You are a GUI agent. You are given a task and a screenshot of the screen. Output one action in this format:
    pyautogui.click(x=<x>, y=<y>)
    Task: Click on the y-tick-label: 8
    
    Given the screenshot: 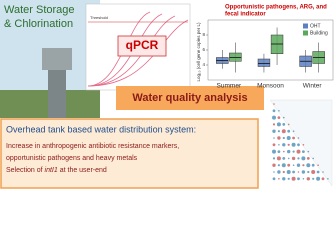 What is the action you would take?
    pyautogui.click(x=203, y=34)
    